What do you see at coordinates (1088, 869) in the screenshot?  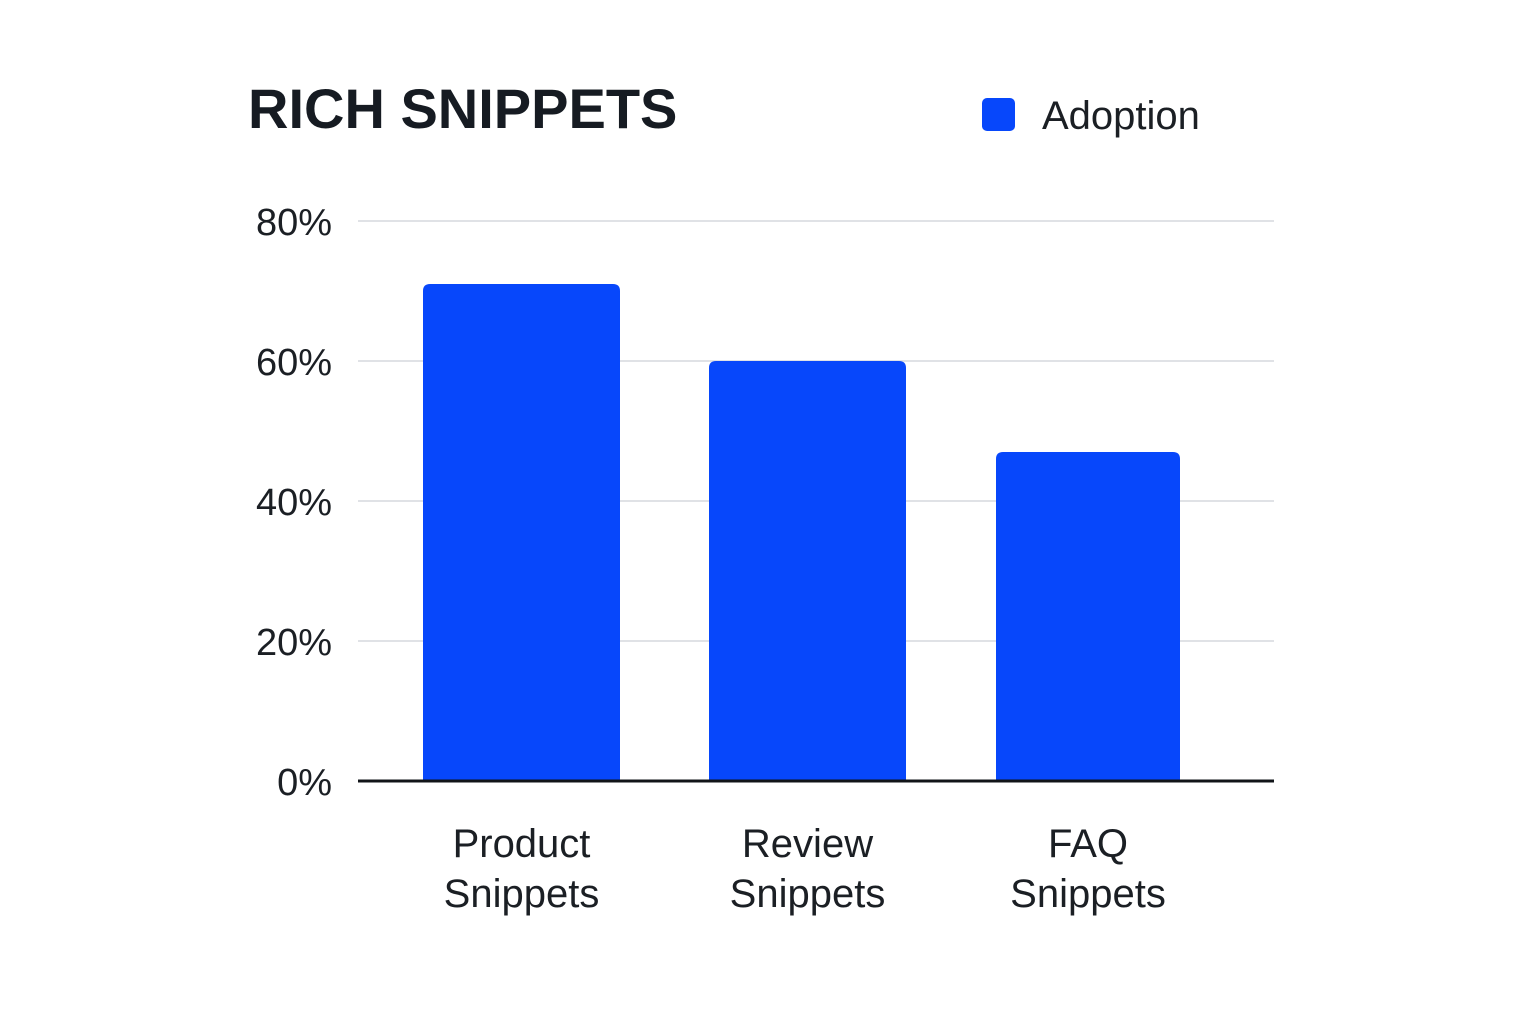 I see `x-category-label: FAQ Snippets` at bounding box center [1088, 869].